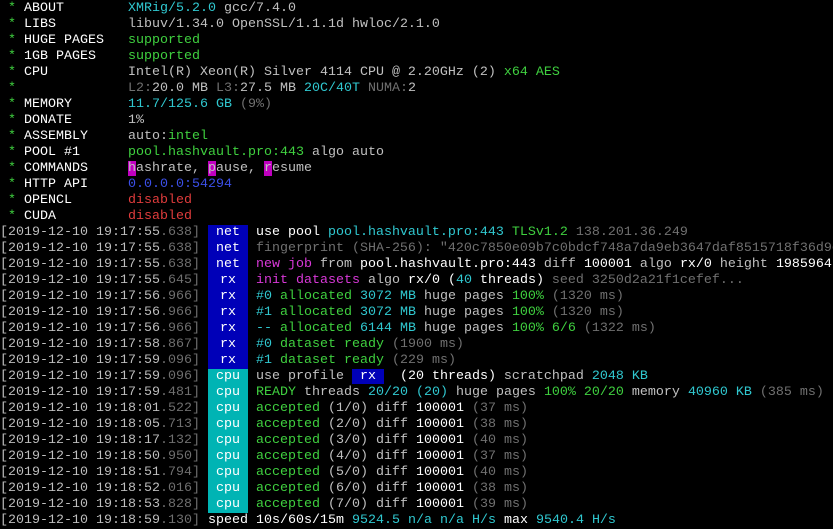  What do you see at coordinates (263, 328) in the screenshot?
I see `text-segment: --` at bounding box center [263, 328].